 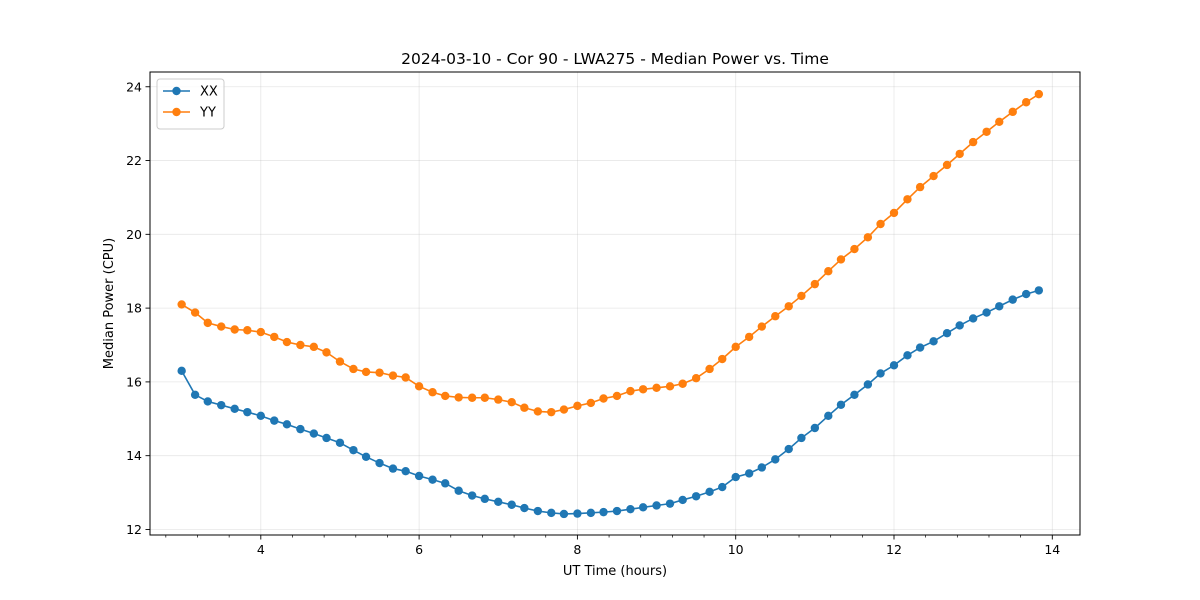 What do you see at coordinates (190, 92) in the screenshot?
I see `legend-item-xx: XX` at bounding box center [190, 92].